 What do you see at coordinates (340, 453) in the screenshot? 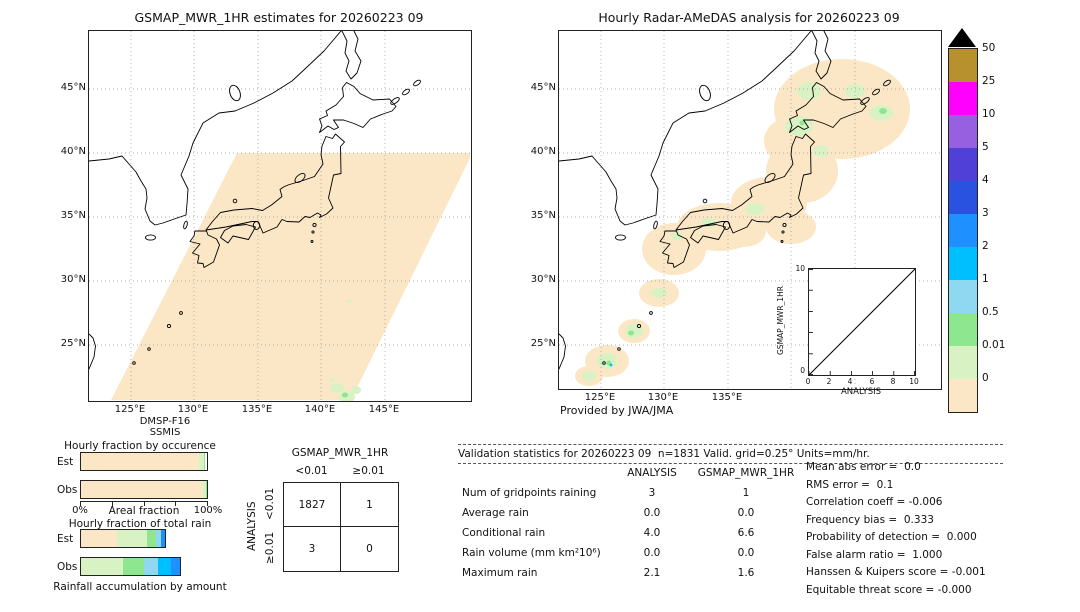
I see `contingency-title: GSMAP_MWR_1HR` at bounding box center [340, 453].